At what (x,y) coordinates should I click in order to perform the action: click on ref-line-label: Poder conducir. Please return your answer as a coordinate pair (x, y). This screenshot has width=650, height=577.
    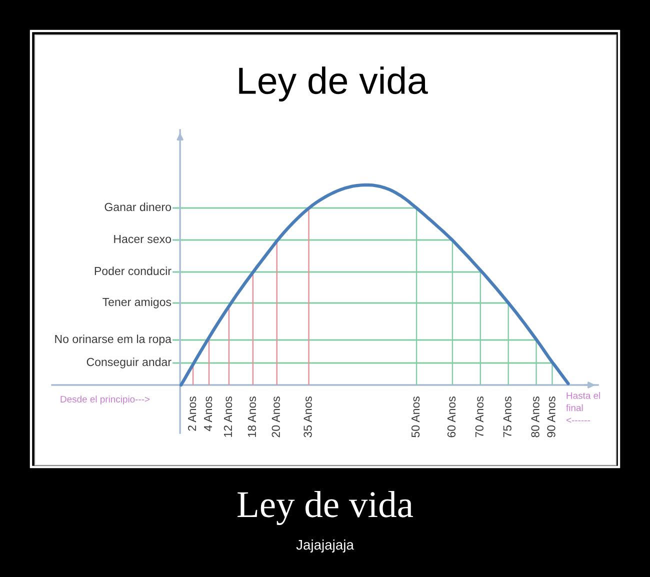
    Looking at the image, I should click on (133, 271).